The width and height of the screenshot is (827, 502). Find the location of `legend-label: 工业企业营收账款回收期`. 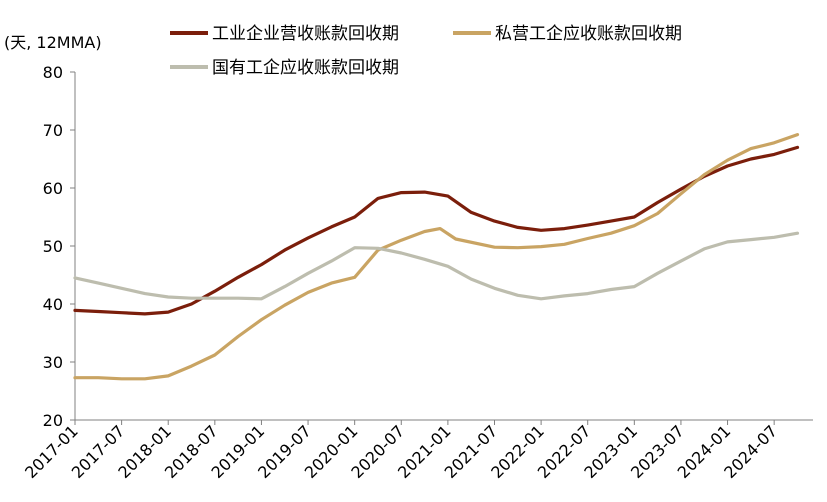

legend-label: 工业企业营收账款回收期 is located at coordinates (305, 34).